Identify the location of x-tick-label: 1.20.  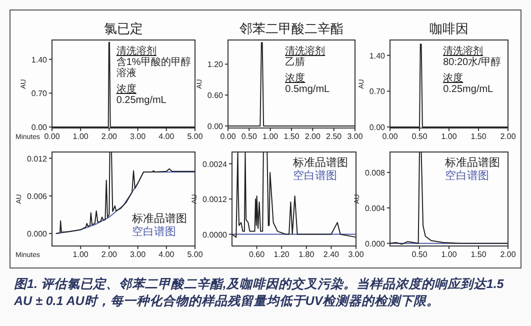
(282, 254).